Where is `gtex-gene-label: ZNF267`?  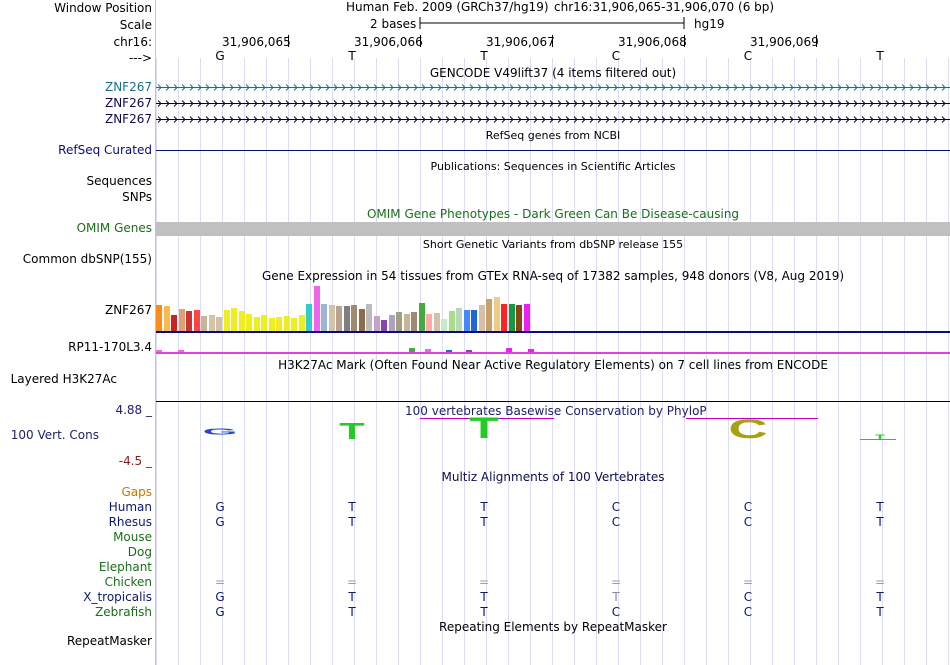
gtex-gene-label: ZNF267 is located at coordinates (128, 310).